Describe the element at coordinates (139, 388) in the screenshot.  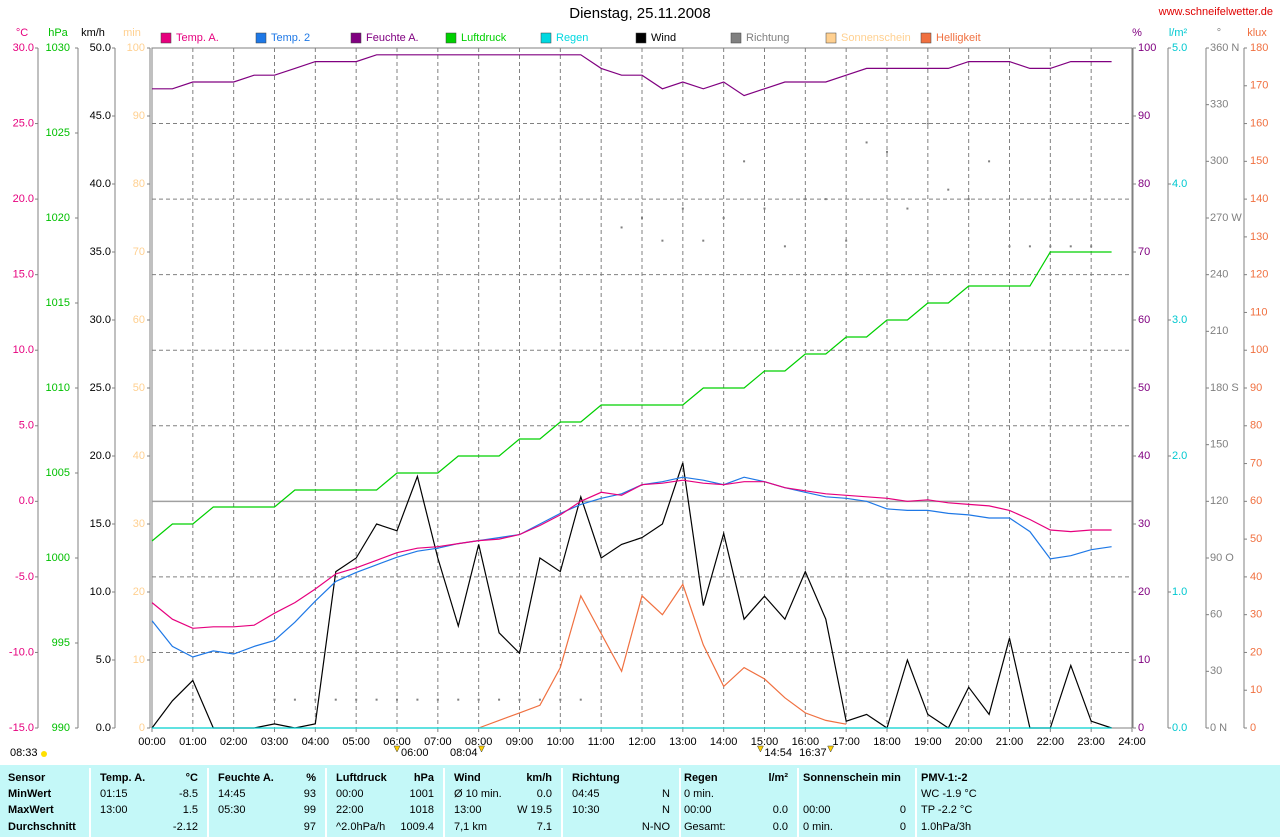
I see `y-tick-label: 50` at that location.